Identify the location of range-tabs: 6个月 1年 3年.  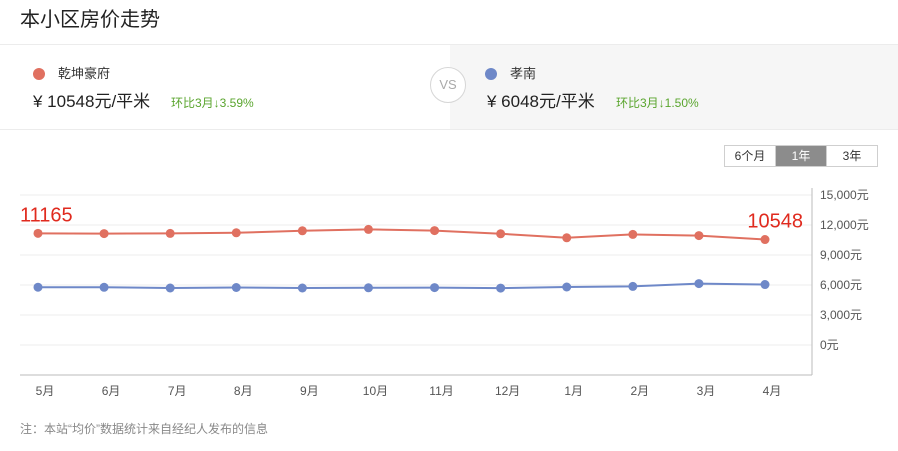
(801, 156).